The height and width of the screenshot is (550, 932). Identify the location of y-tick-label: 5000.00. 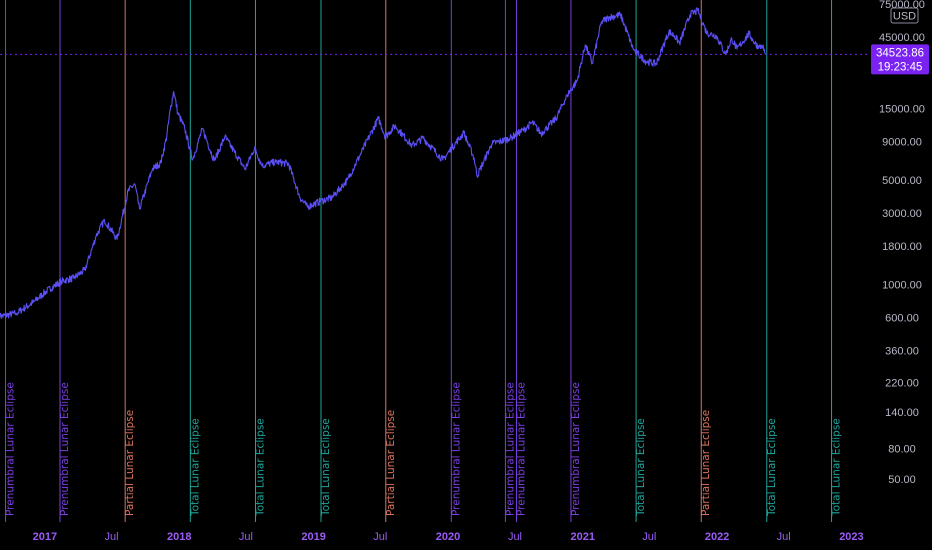
(902, 181).